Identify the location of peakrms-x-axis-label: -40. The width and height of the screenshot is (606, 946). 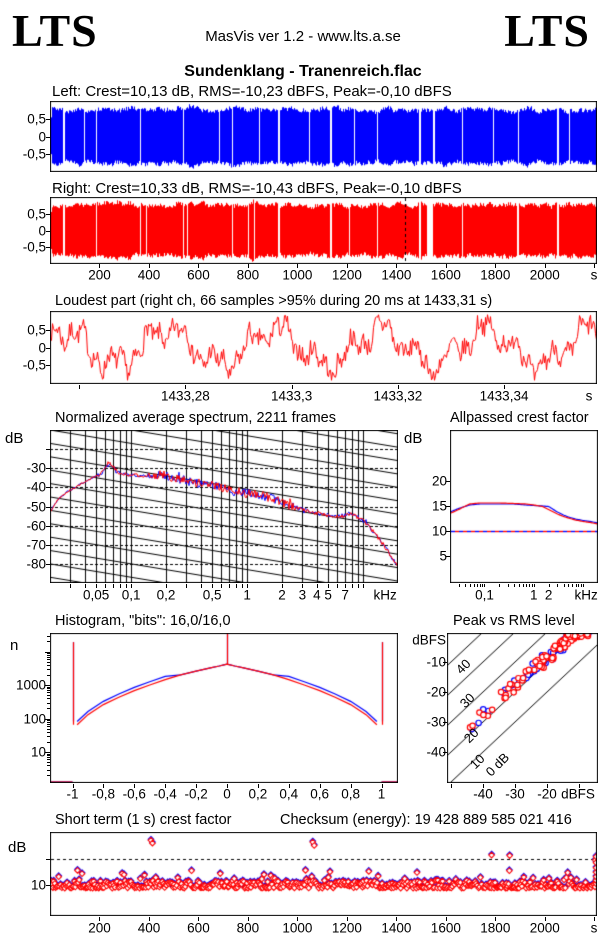
(483, 794).